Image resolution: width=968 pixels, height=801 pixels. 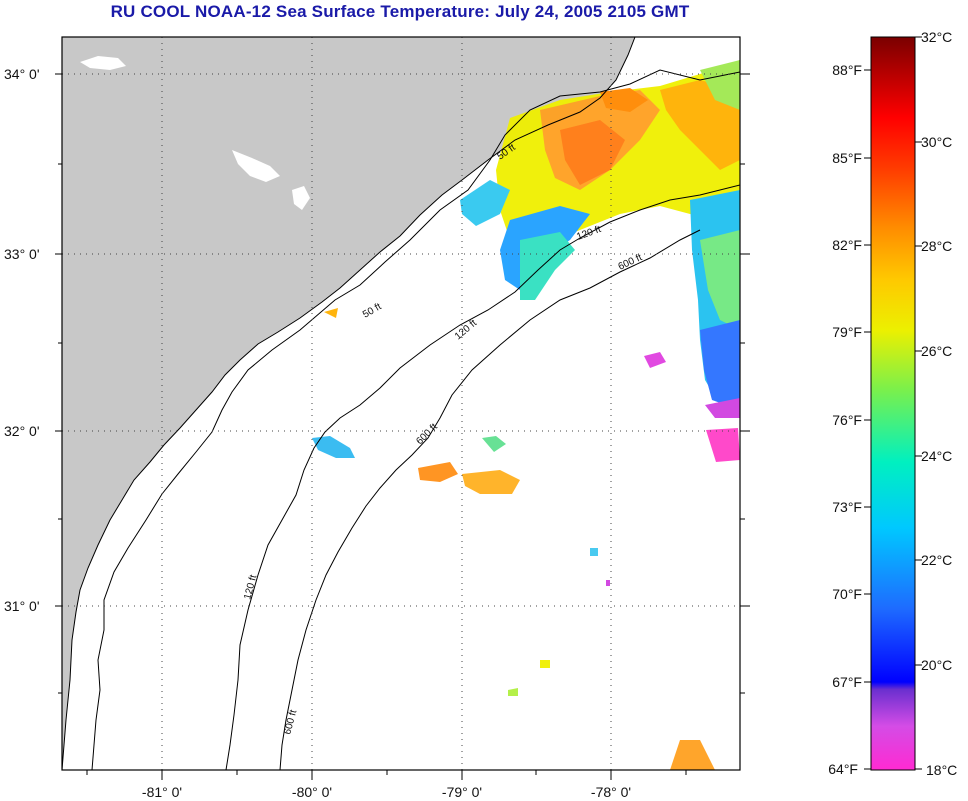 I want to click on cb-c-22: 22°C, so click(x=936, y=560).